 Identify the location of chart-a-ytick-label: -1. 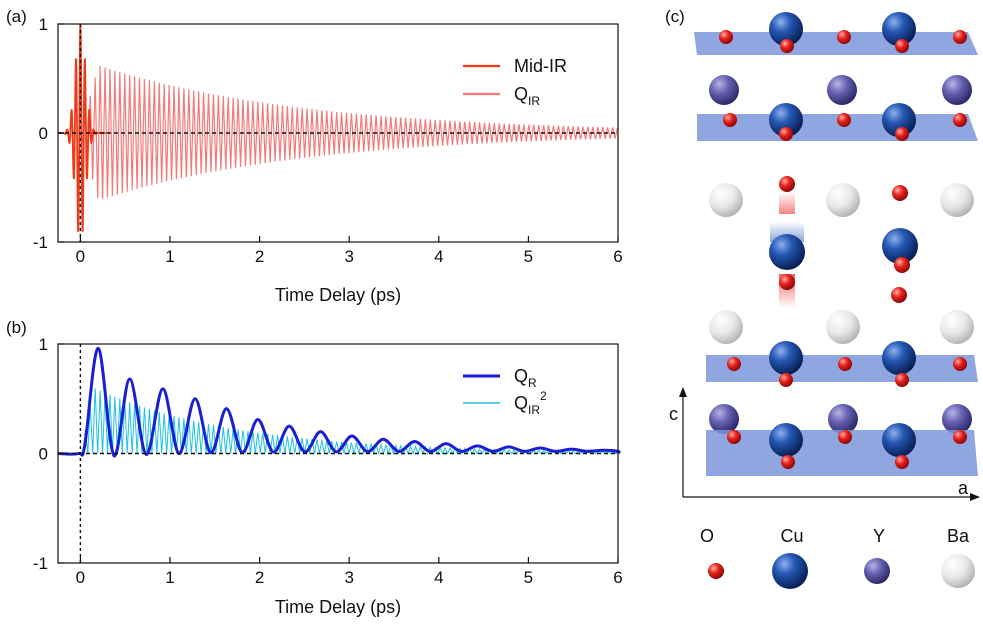
(40, 242).